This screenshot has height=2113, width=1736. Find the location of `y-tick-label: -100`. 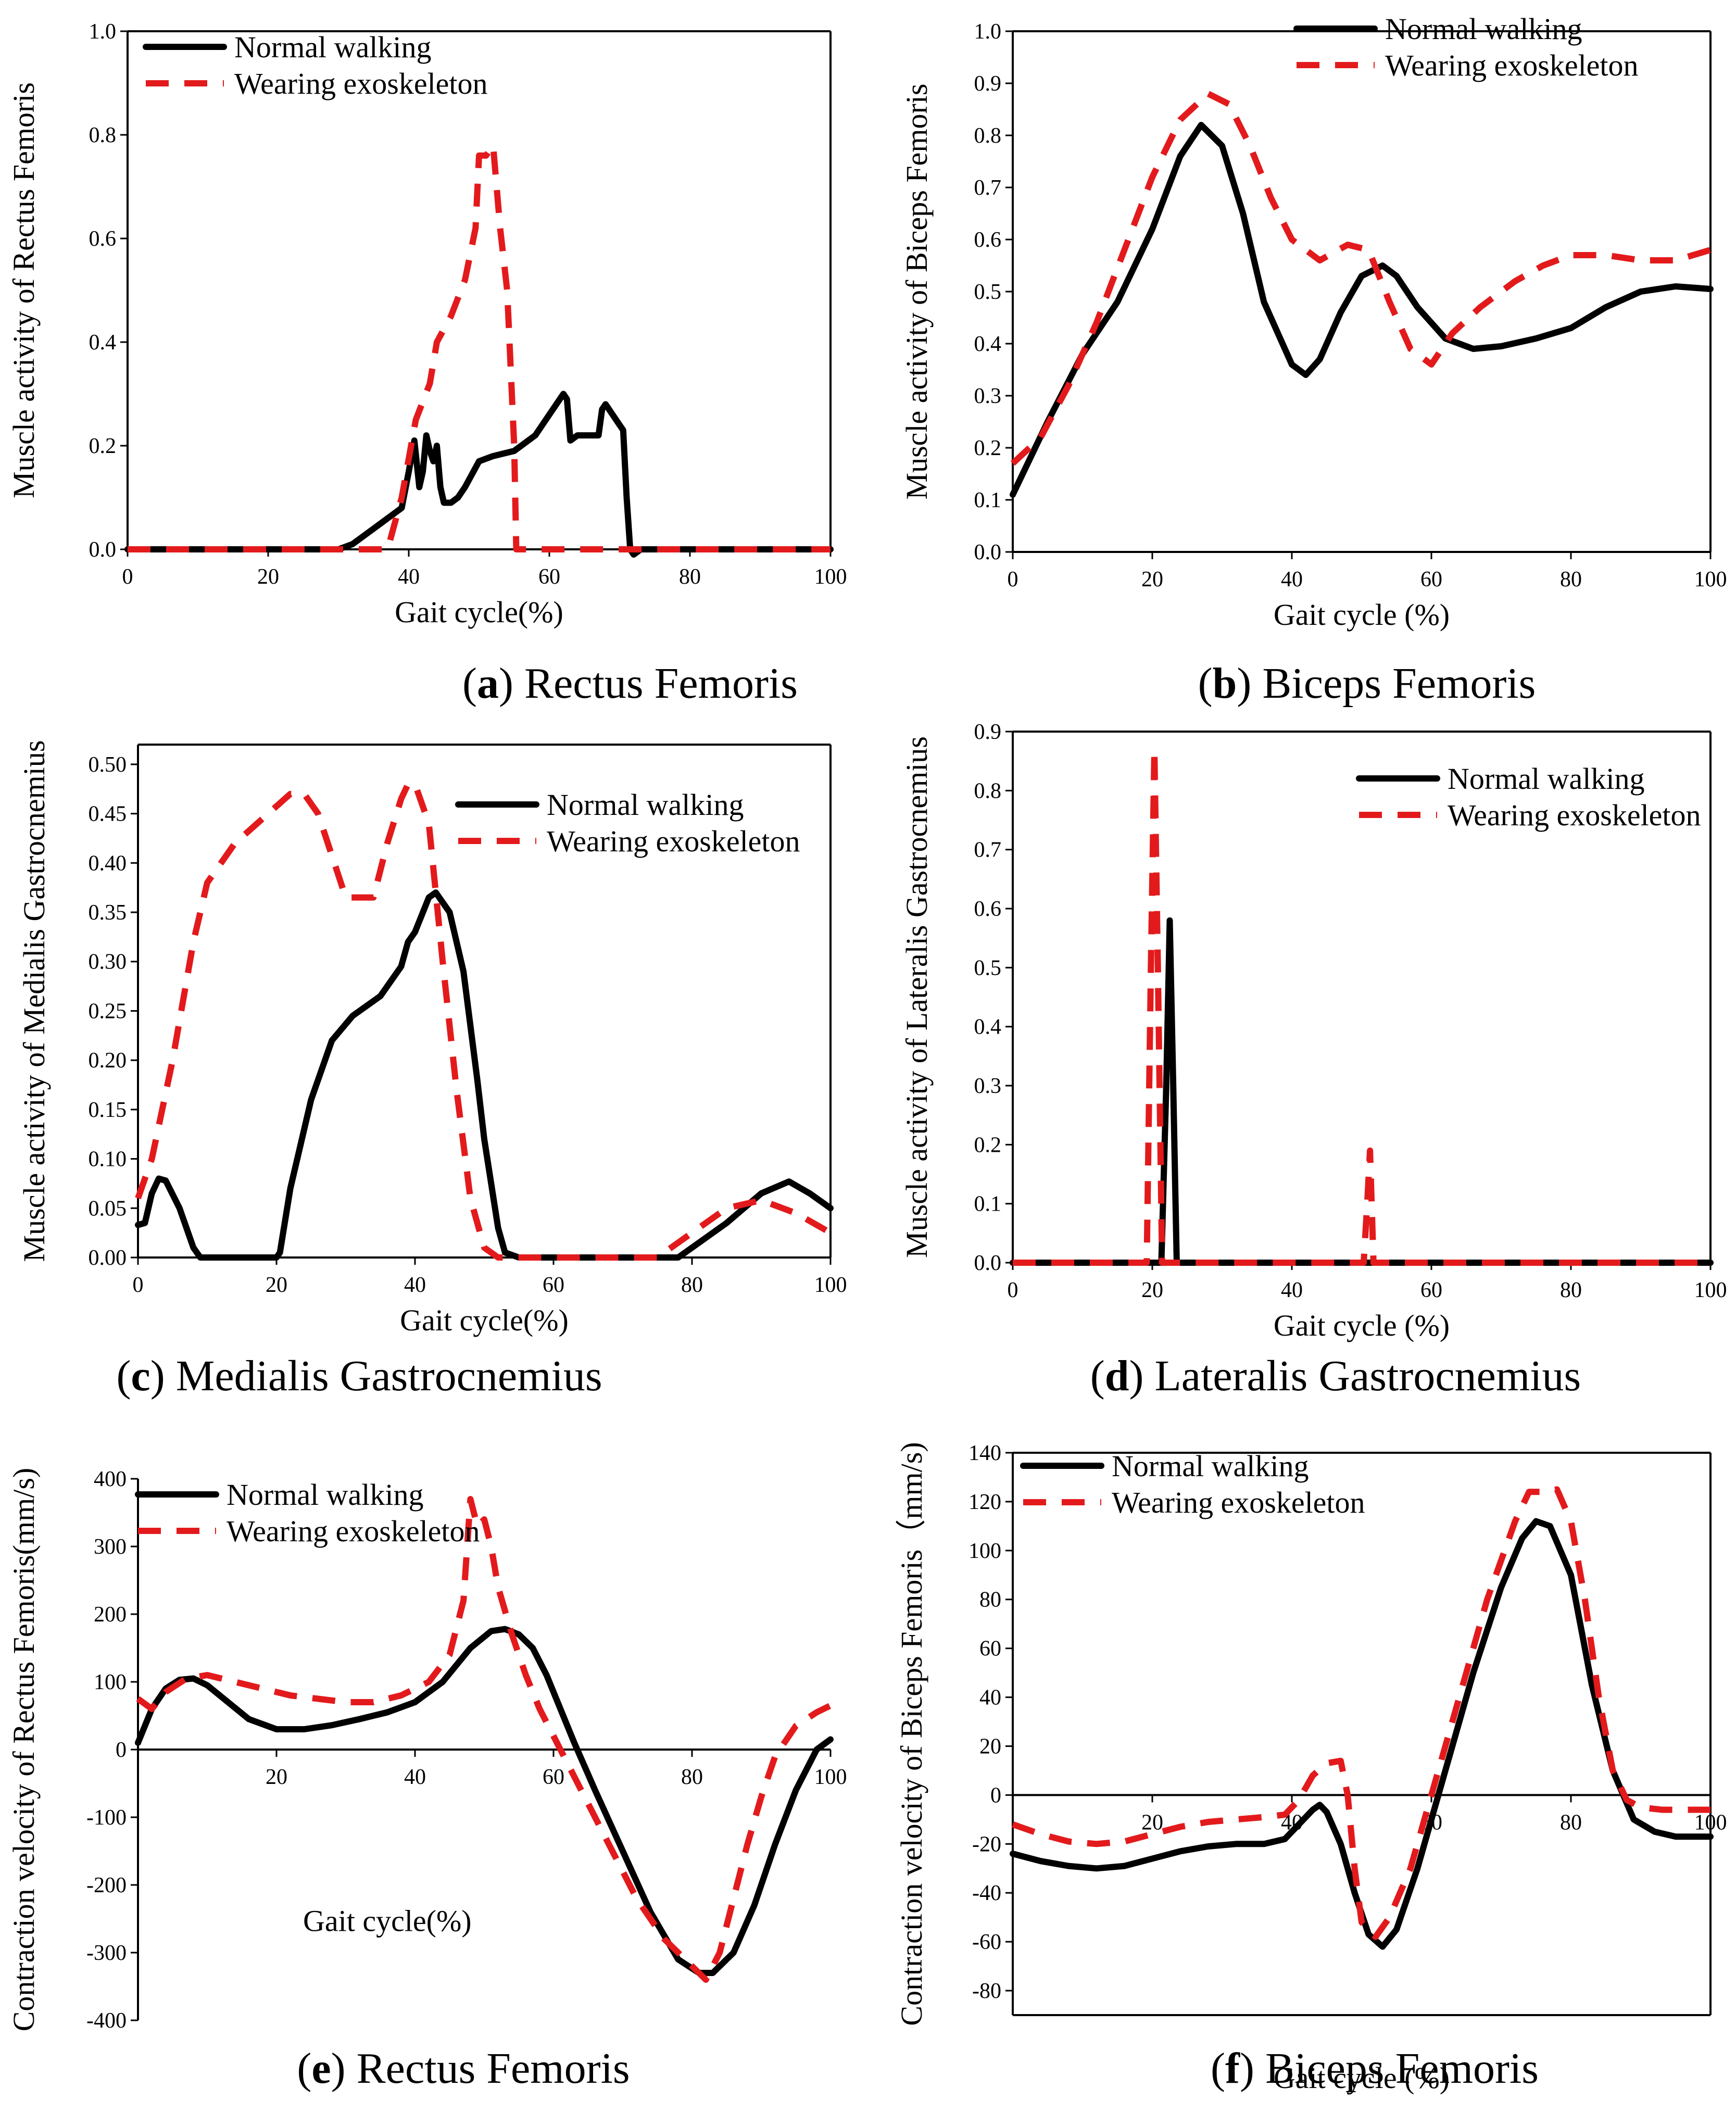

y-tick-label: -100 is located at coordinates (107, 1818).